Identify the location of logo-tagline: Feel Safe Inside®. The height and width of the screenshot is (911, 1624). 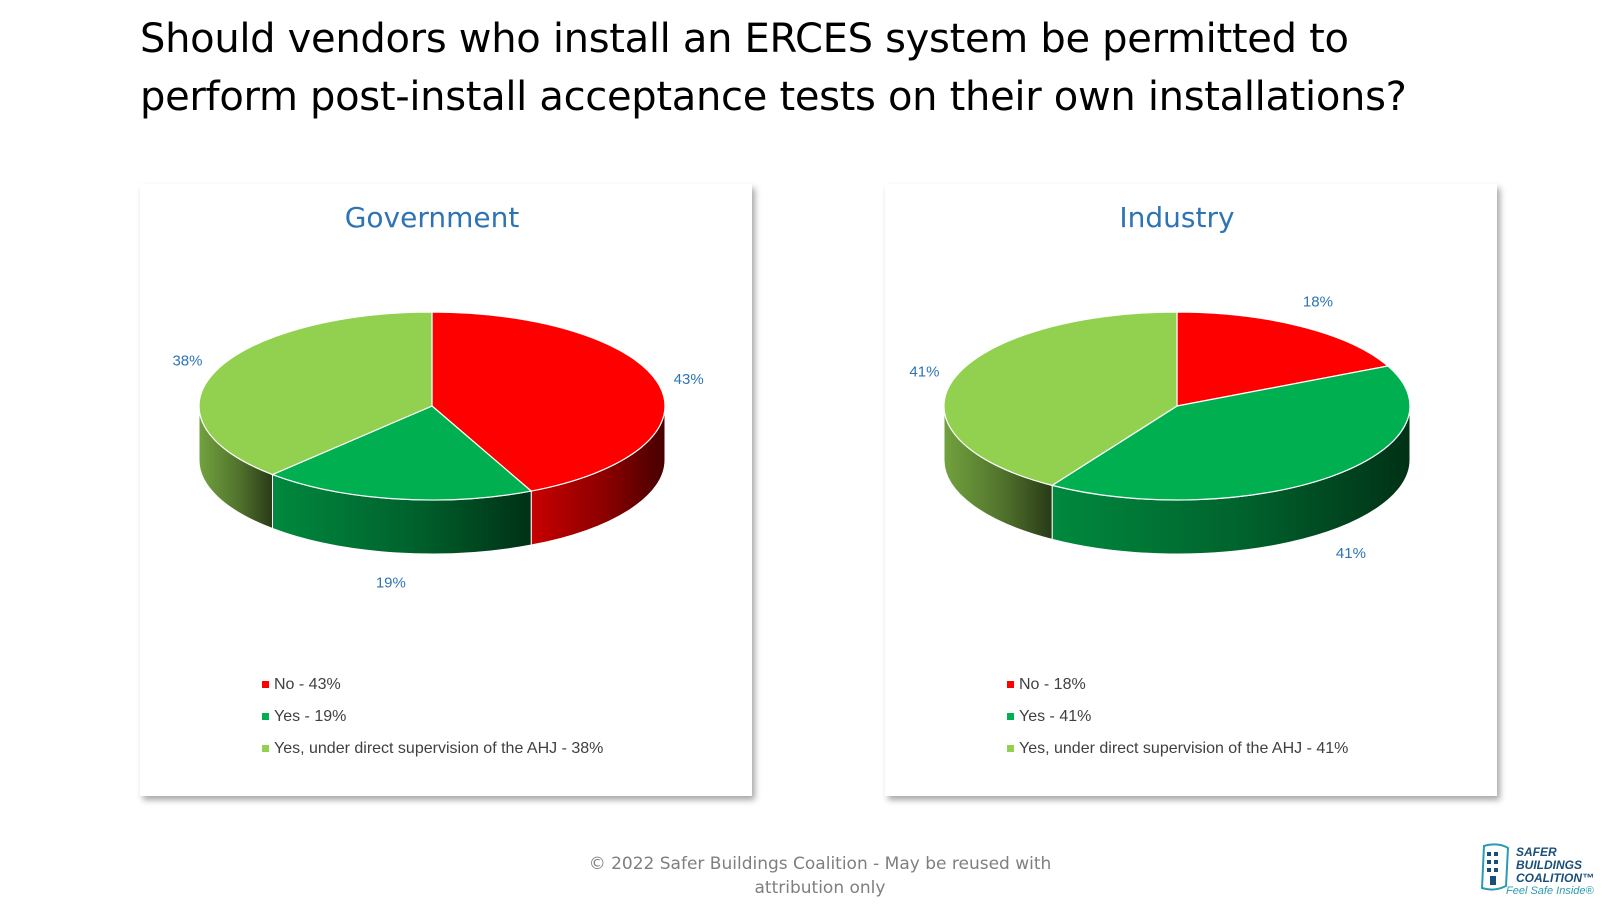
(1550, 891).